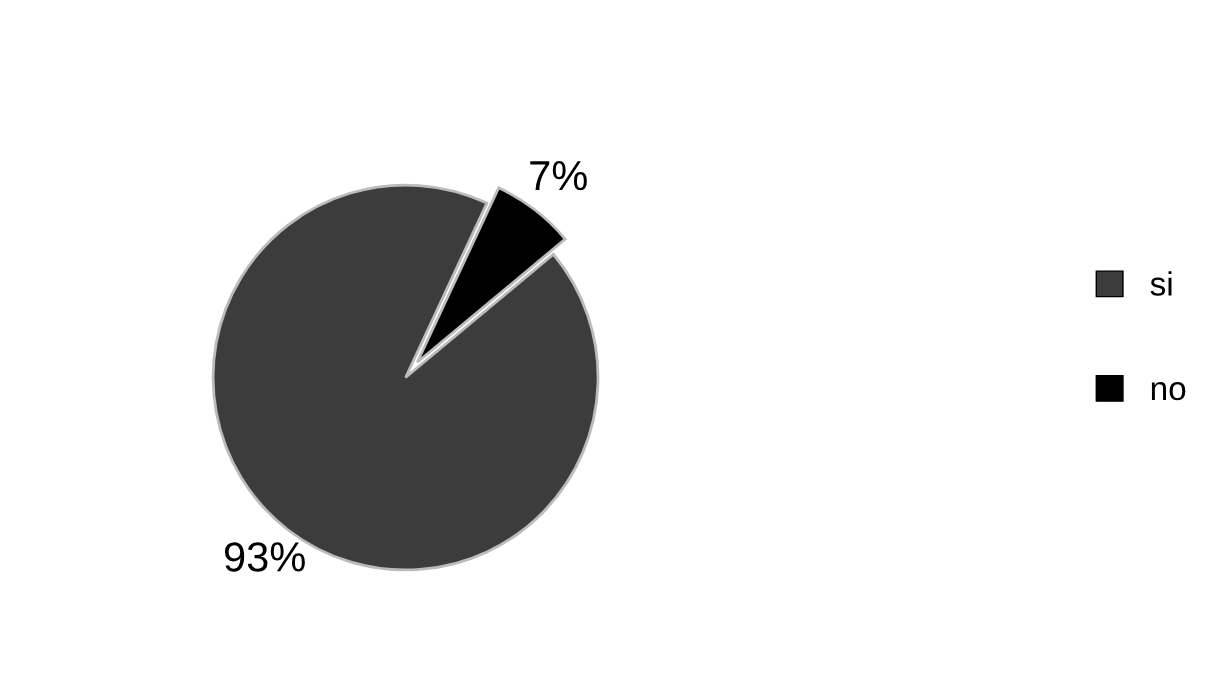 The width and height of the screenshot is (1229, 678). What do you see at coordinates (1161, 283) in the screenshot?
I see `legend-label: si` at bounding box center [1161, 283].